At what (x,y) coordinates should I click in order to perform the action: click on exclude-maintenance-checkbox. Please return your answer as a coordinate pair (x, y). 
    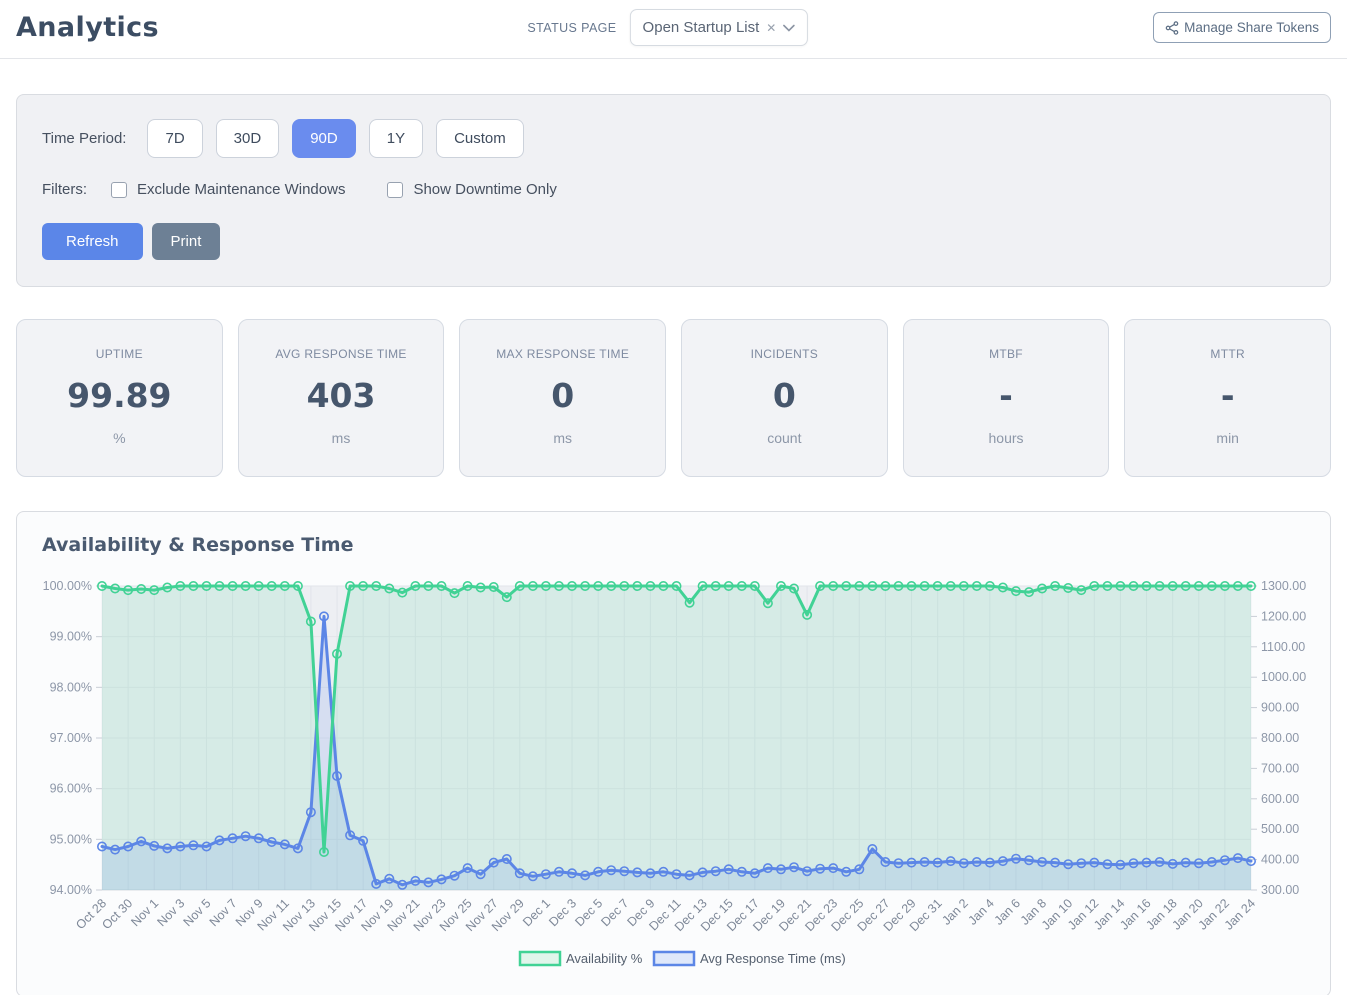
    Looking at the image, I should click on (119, 189).